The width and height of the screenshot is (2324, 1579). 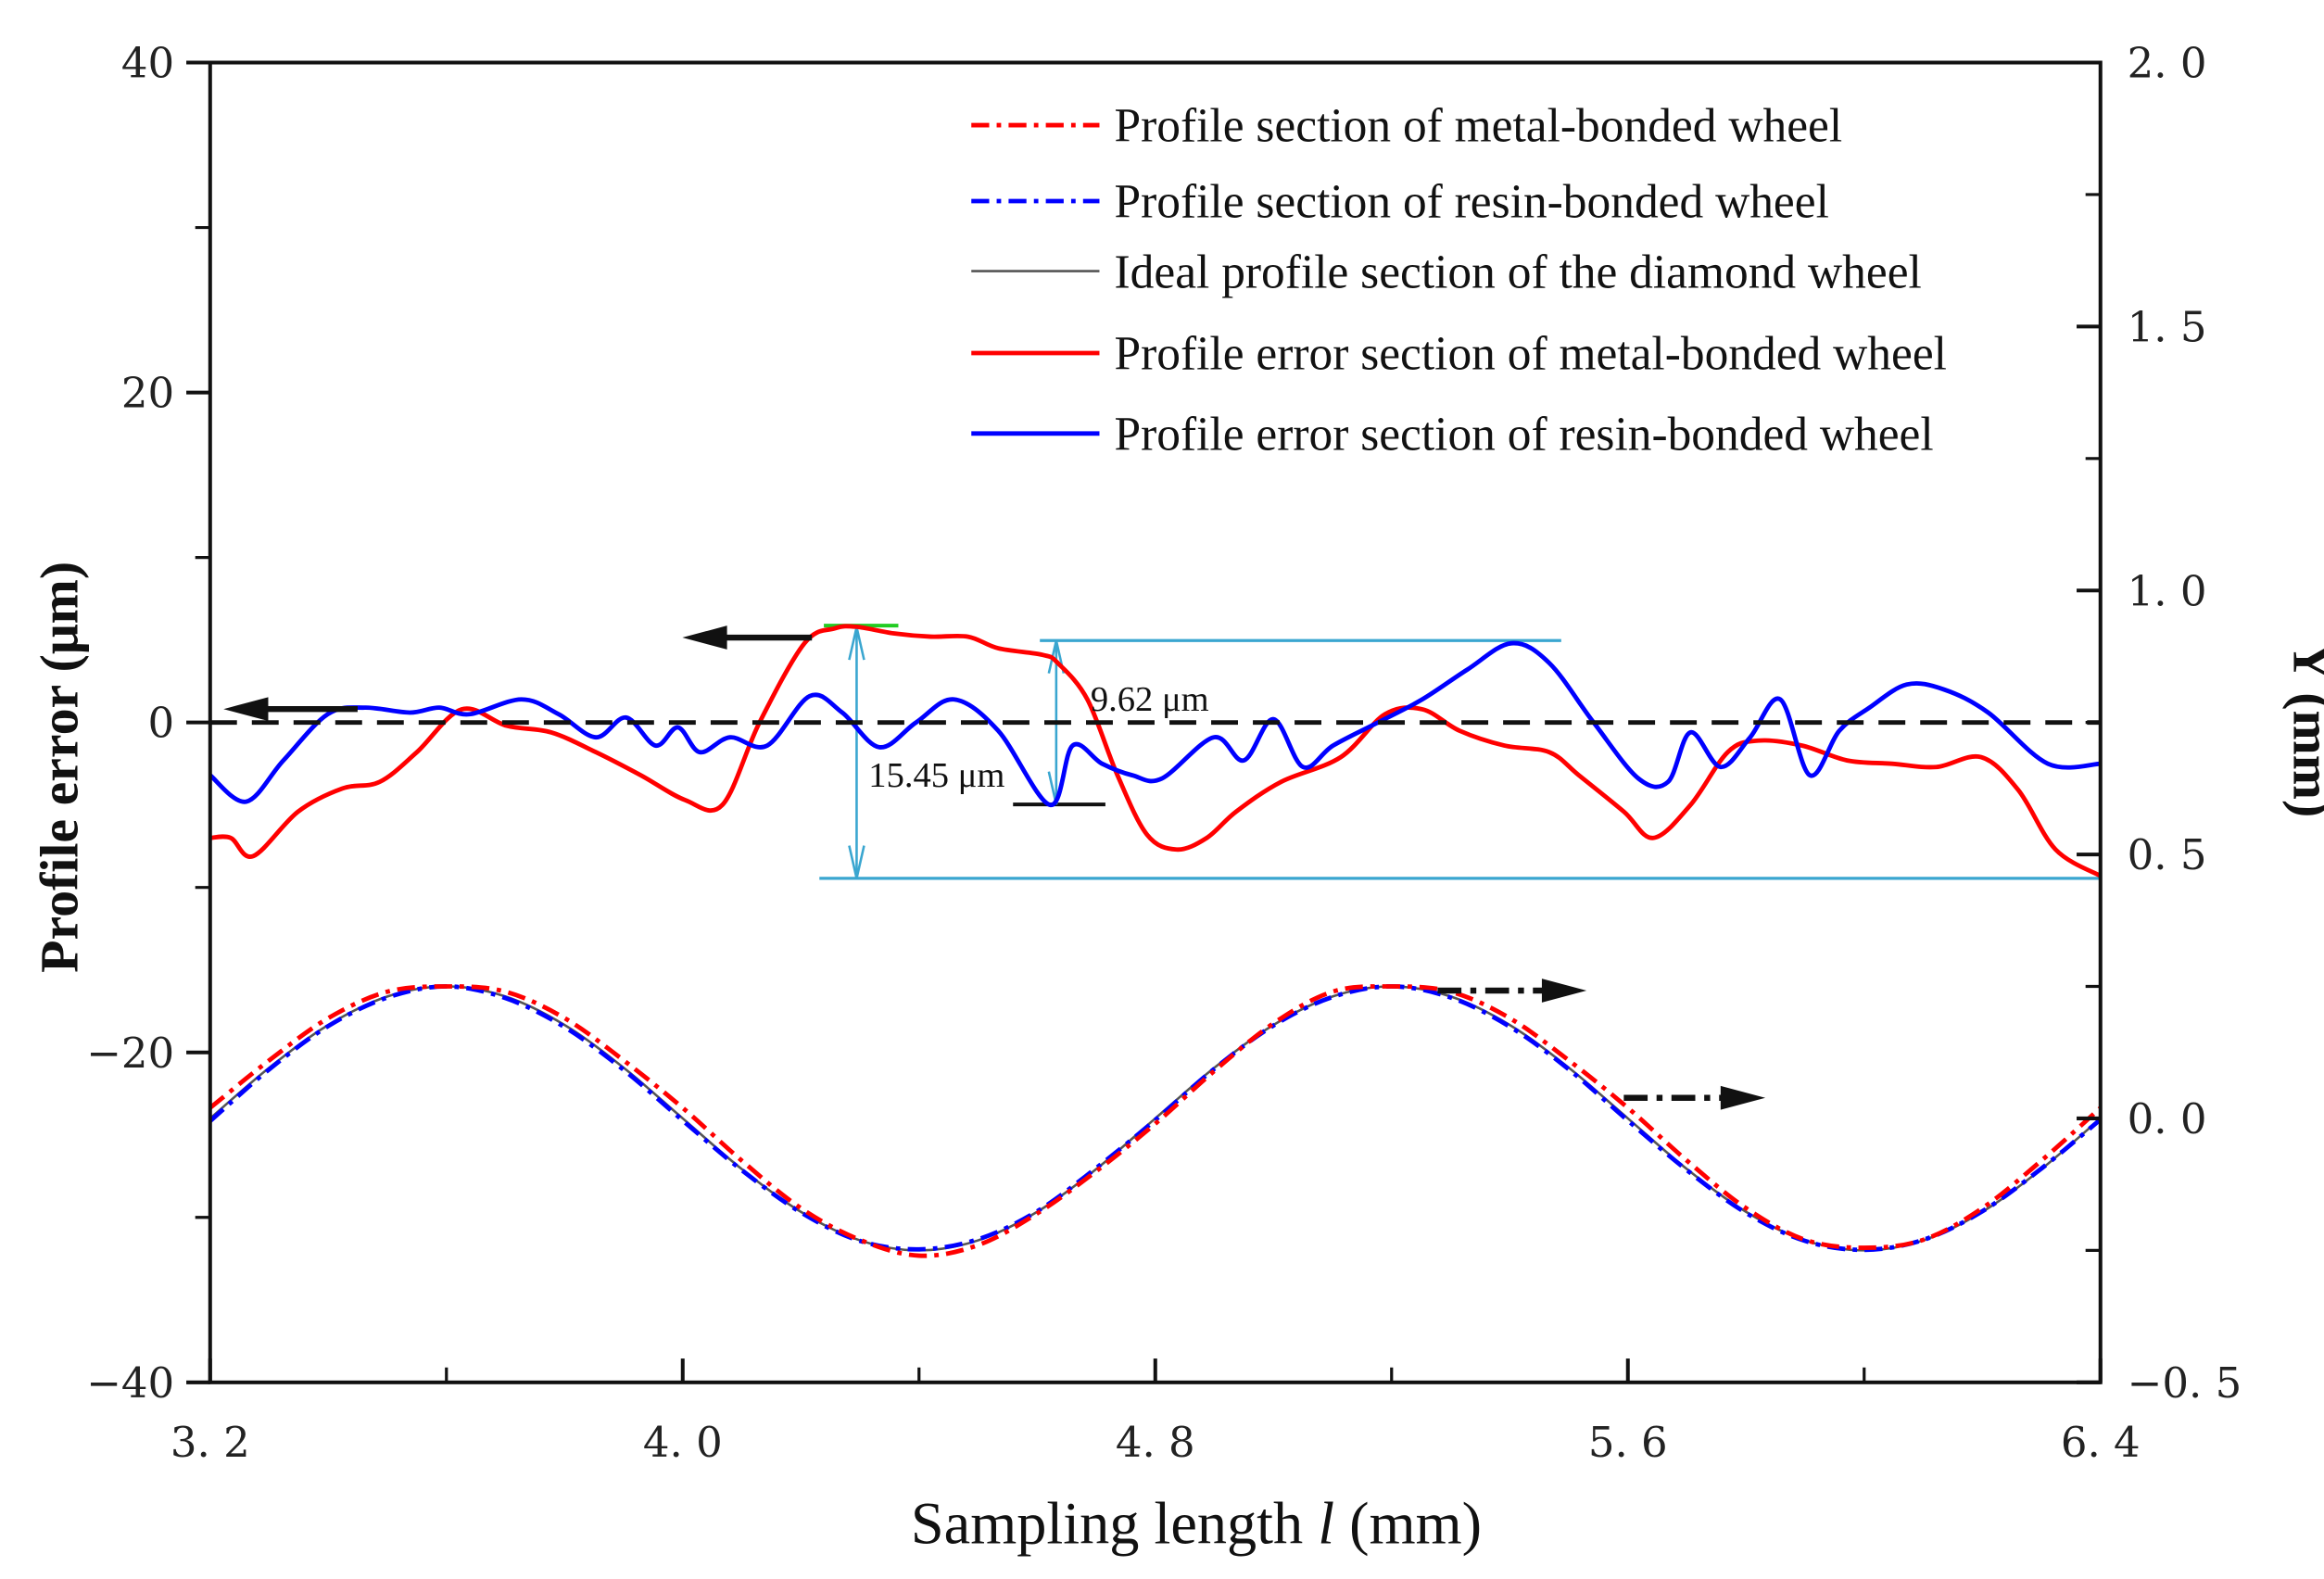 What do you see at coordinates (1150, 699) in the screenshot?
I see `annotation-label-9-62: 9.62 μm` at bounding box center [1150, 699].